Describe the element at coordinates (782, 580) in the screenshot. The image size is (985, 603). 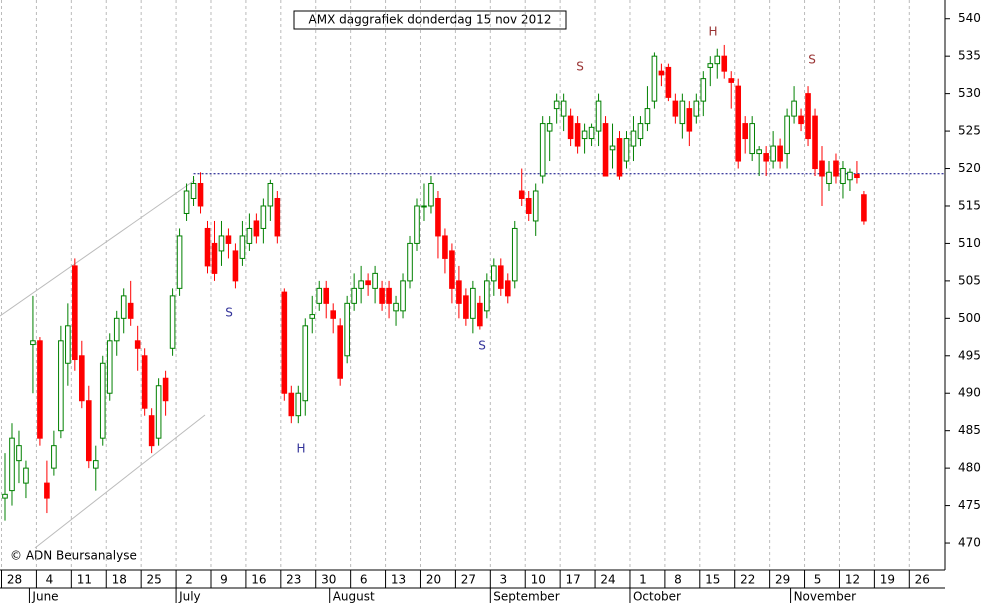
I see `x-tick-label: 29` at that location.